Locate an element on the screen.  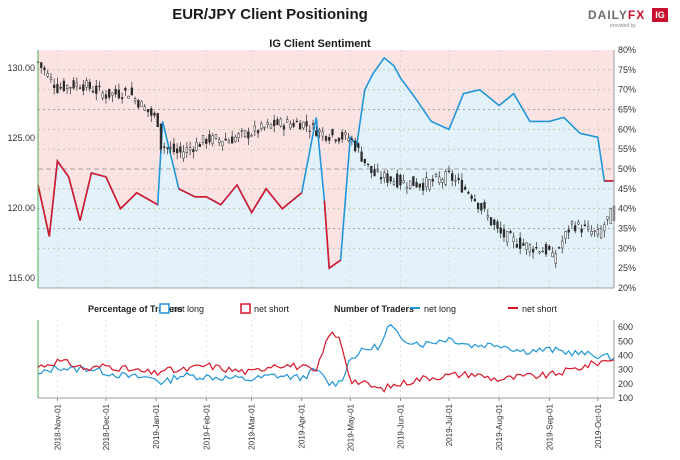
dailyfx-logo: DAILYFX provided by IG is located at coordinates (634, 19).